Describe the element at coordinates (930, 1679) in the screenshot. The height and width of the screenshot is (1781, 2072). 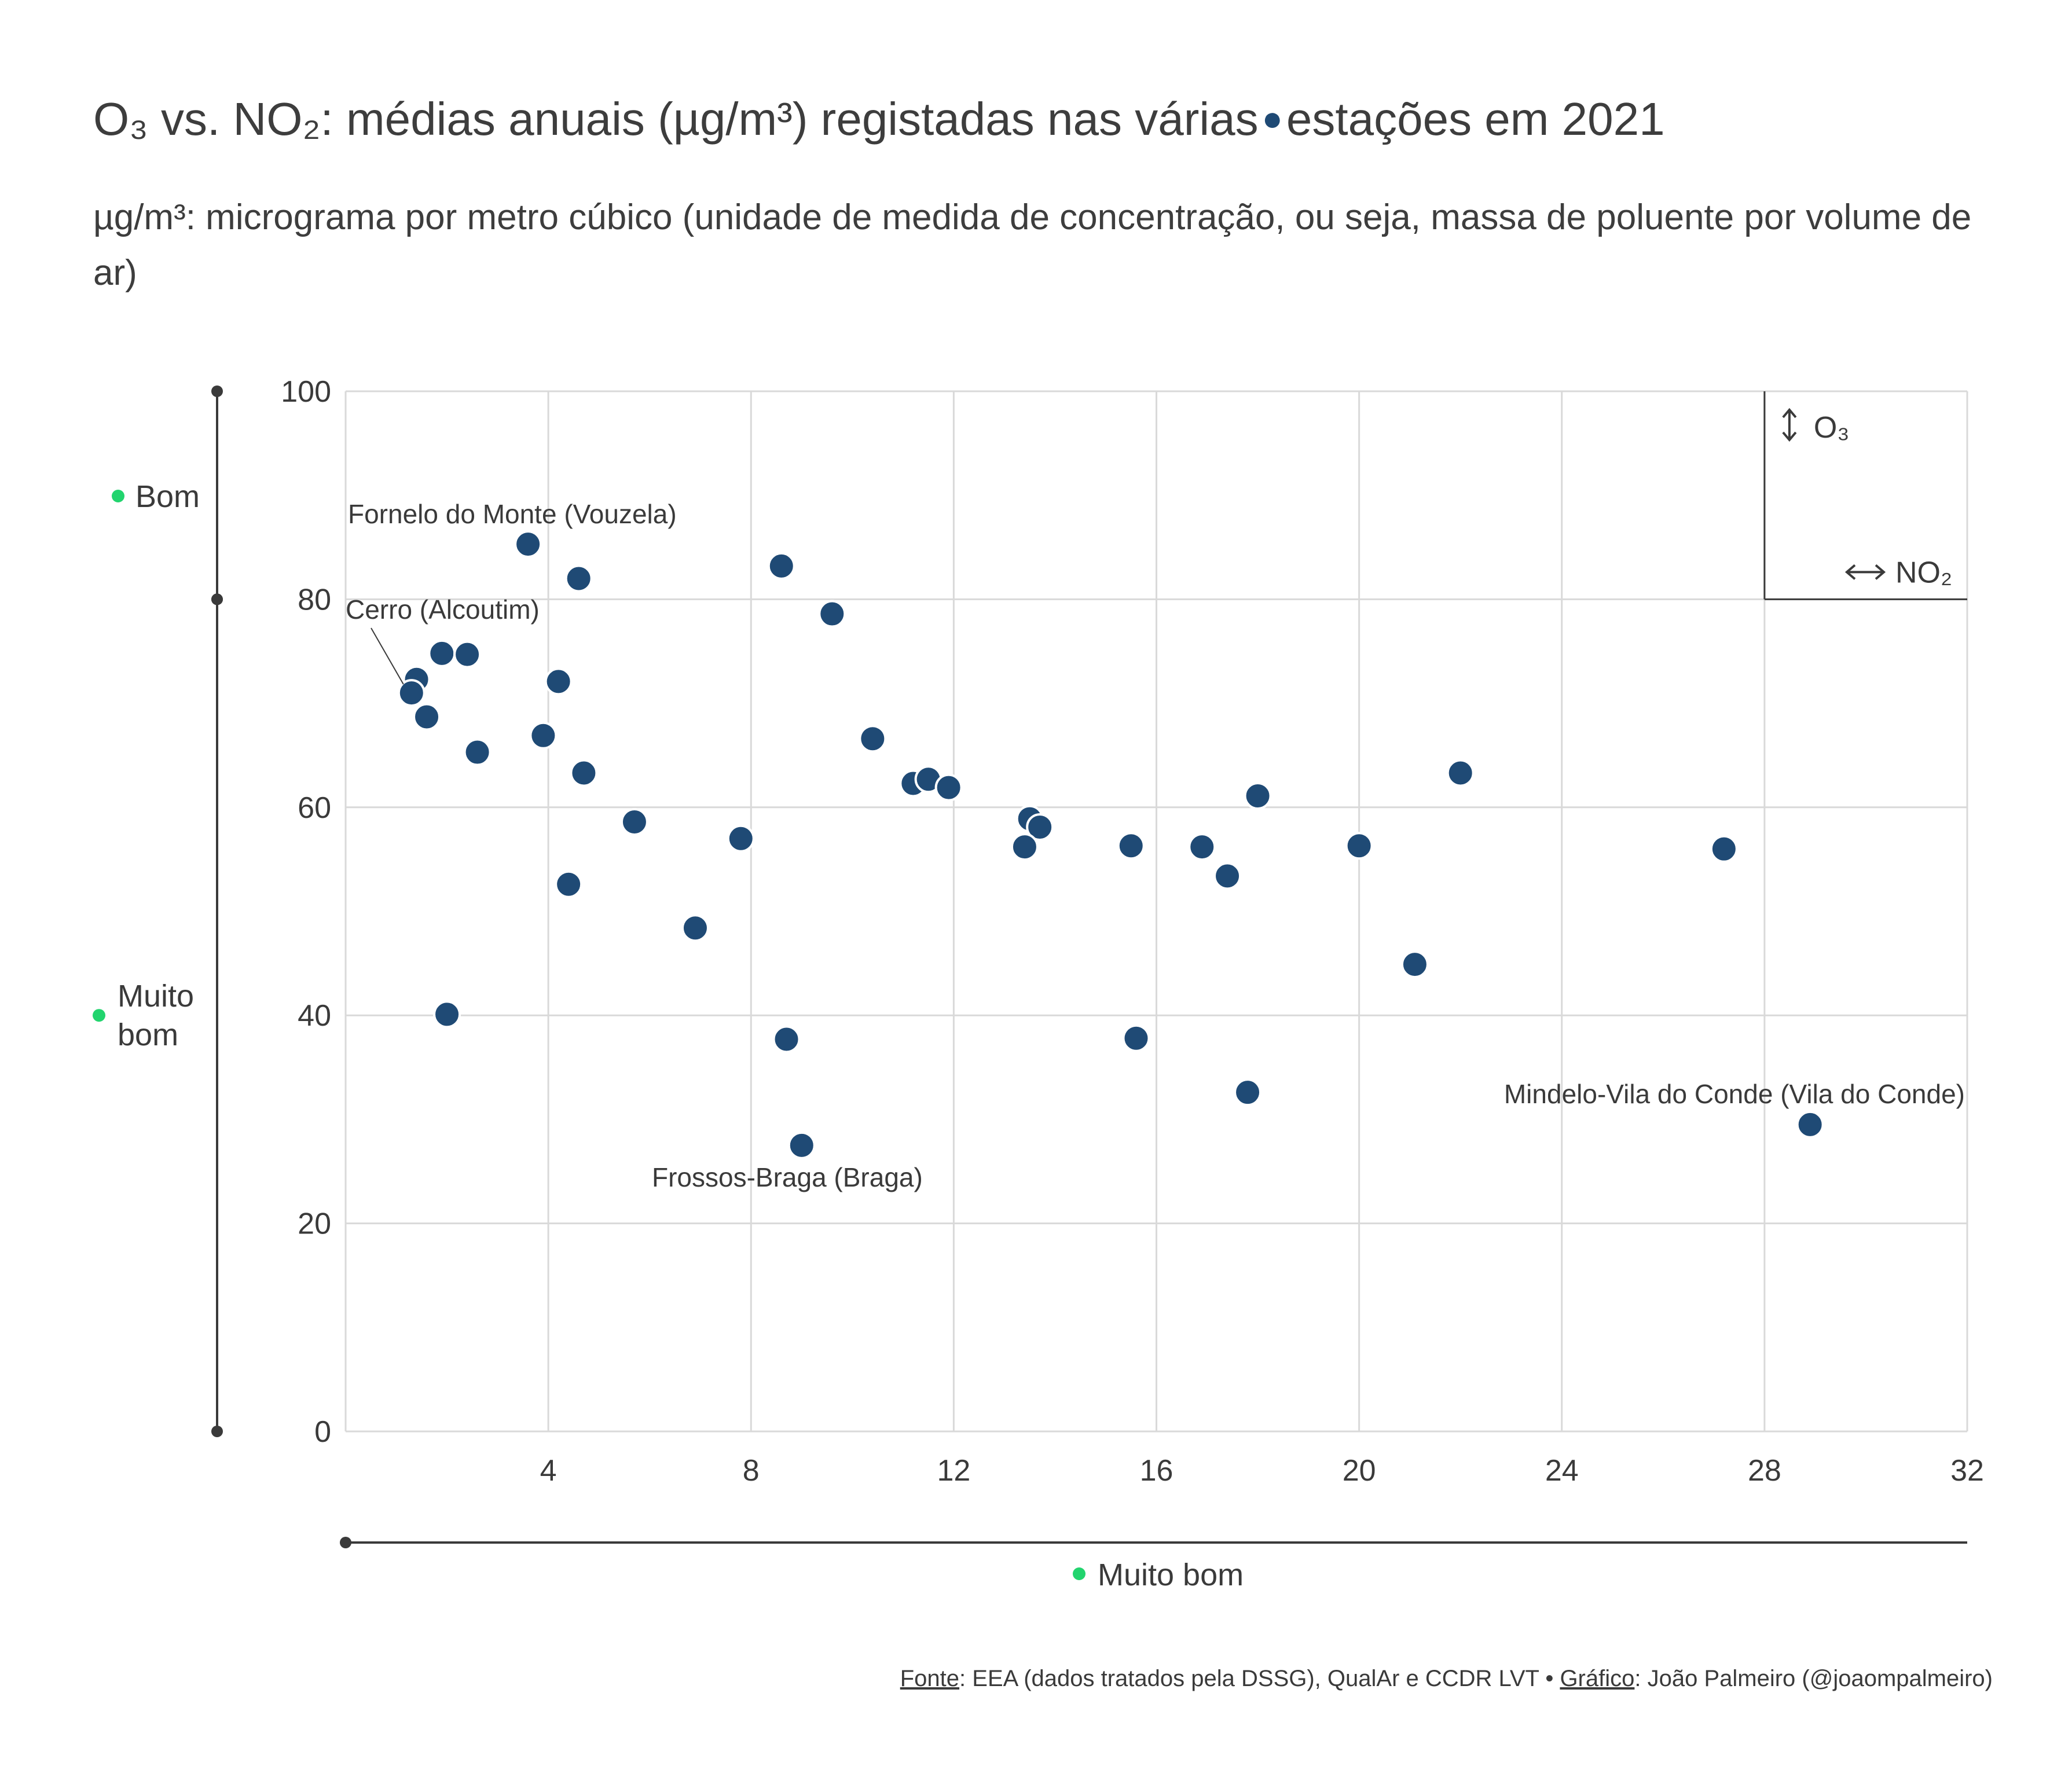
I see `source-label: Fonte` at that location.